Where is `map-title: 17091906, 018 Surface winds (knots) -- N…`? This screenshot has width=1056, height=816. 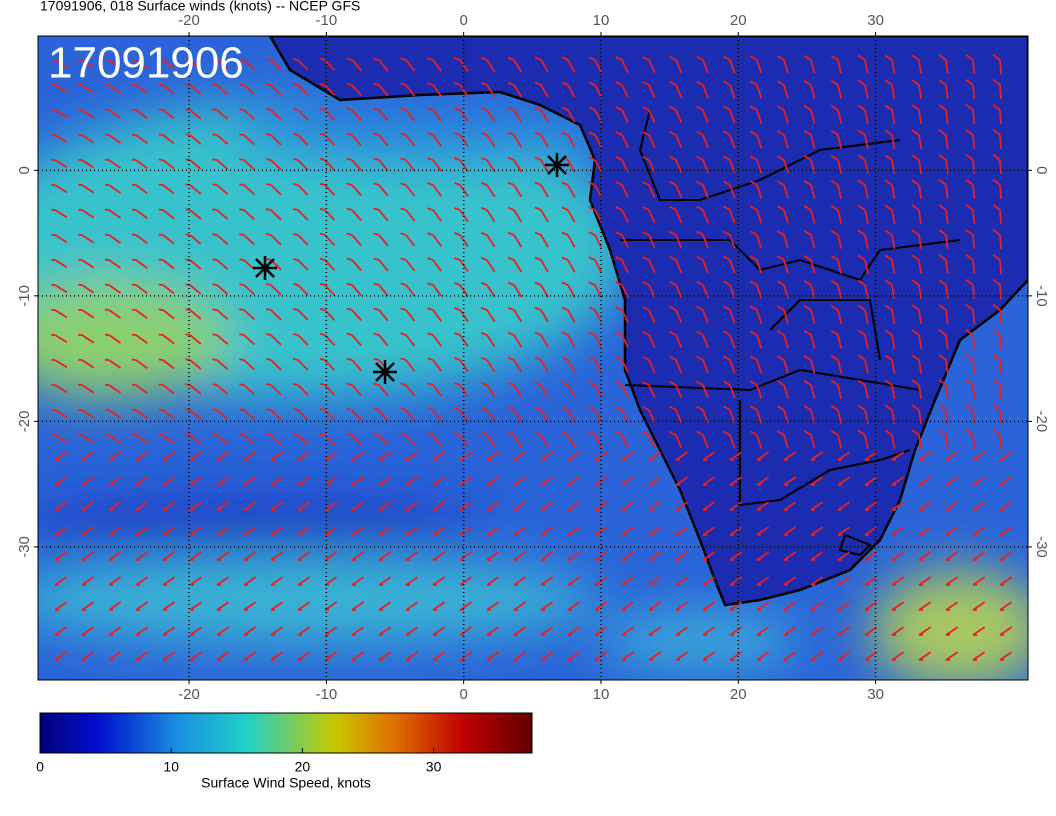 map-title: 17091906, 018 Surface winds (knots) -- N… is located at coordinates (200, 7).